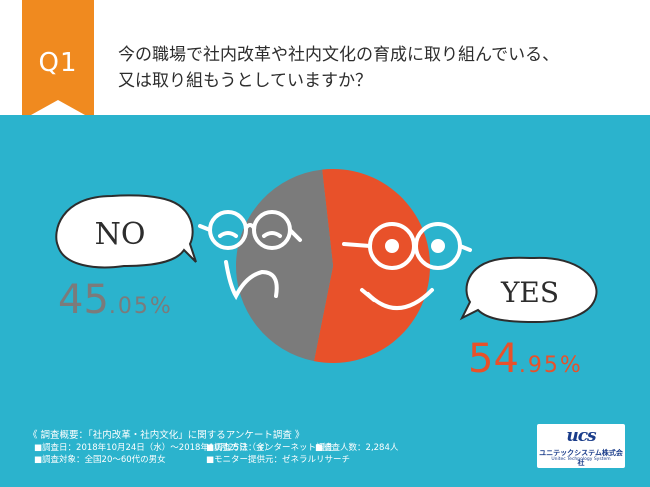 Image resolution: width=650 pixels, height=487 pixels. What do you see at coordinates (407, 266) in the screenshot?
I see `smile-face-icon` at bounding box center [407, 266].